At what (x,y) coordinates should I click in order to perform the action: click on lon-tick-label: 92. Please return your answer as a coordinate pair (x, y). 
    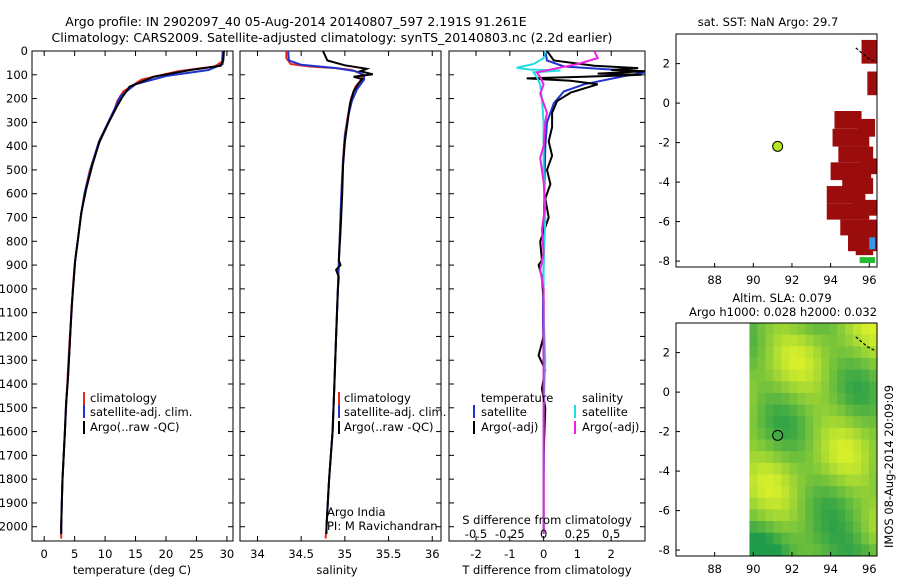
    Looking at the image, I should click on (792, 280).